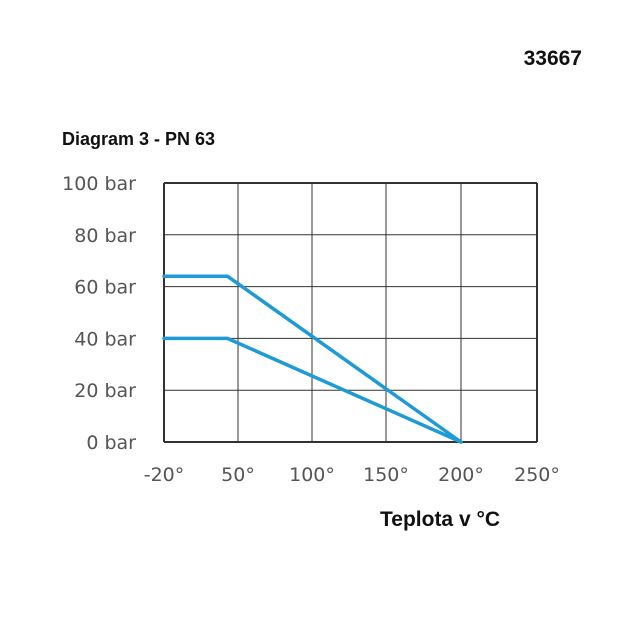 The image size is (640, 640). Describe the element at coordinates (461, 475) in the screenshot. I see `x-tick-label: 200°` at that location.